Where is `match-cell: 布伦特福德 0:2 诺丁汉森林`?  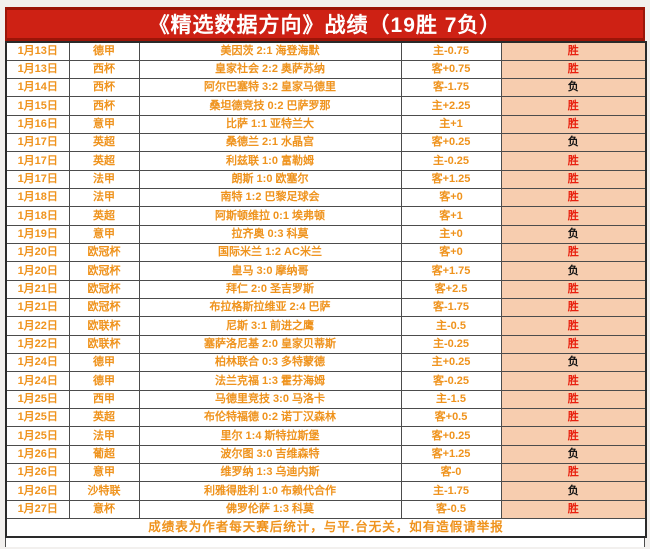 match-cell: 布伦特福德 0:2 诺丁汉森林 is located at coordinates (270, 418).